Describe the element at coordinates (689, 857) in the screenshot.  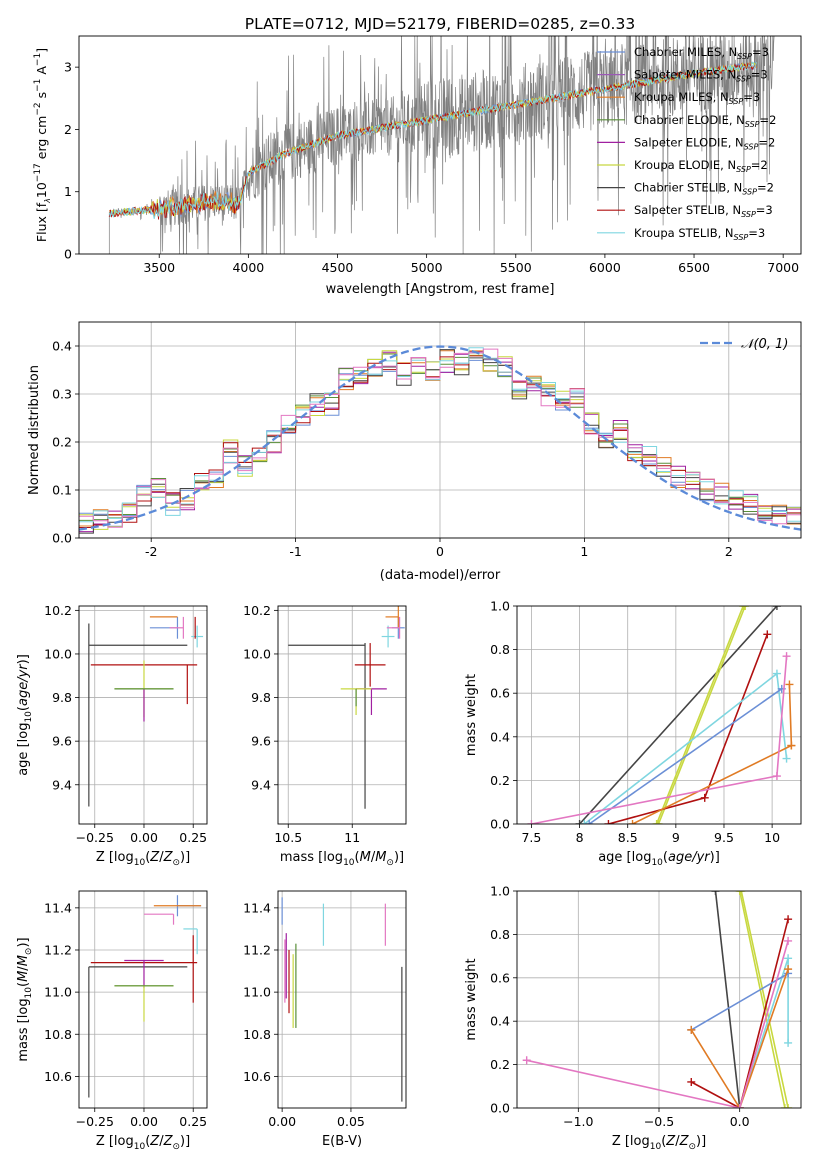
I see `x-axis-label-part: age/yr` at that location.